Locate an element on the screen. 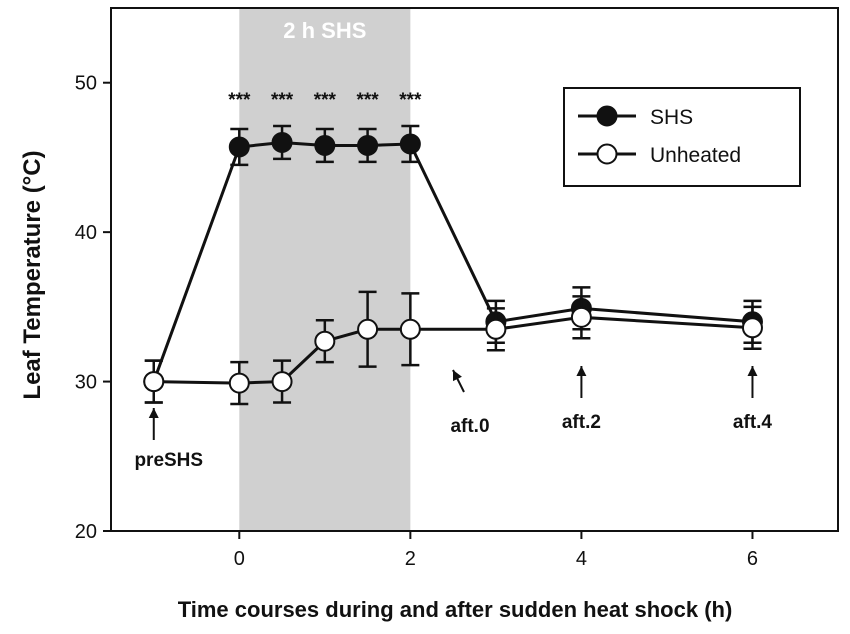  x-tick-label: 2 is located at coordinates (410, 559).